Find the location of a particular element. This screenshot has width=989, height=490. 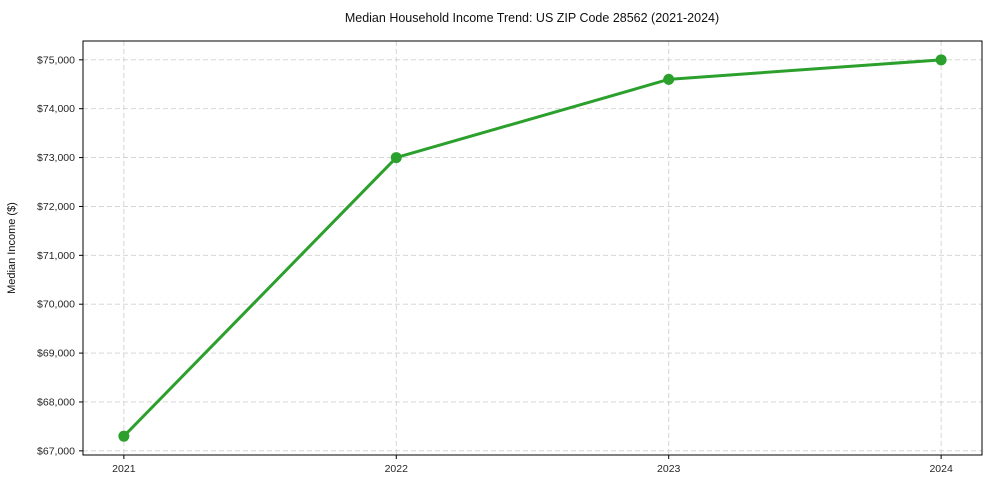

y-tick-label: $73,000 is located at coordinates (56, 158).